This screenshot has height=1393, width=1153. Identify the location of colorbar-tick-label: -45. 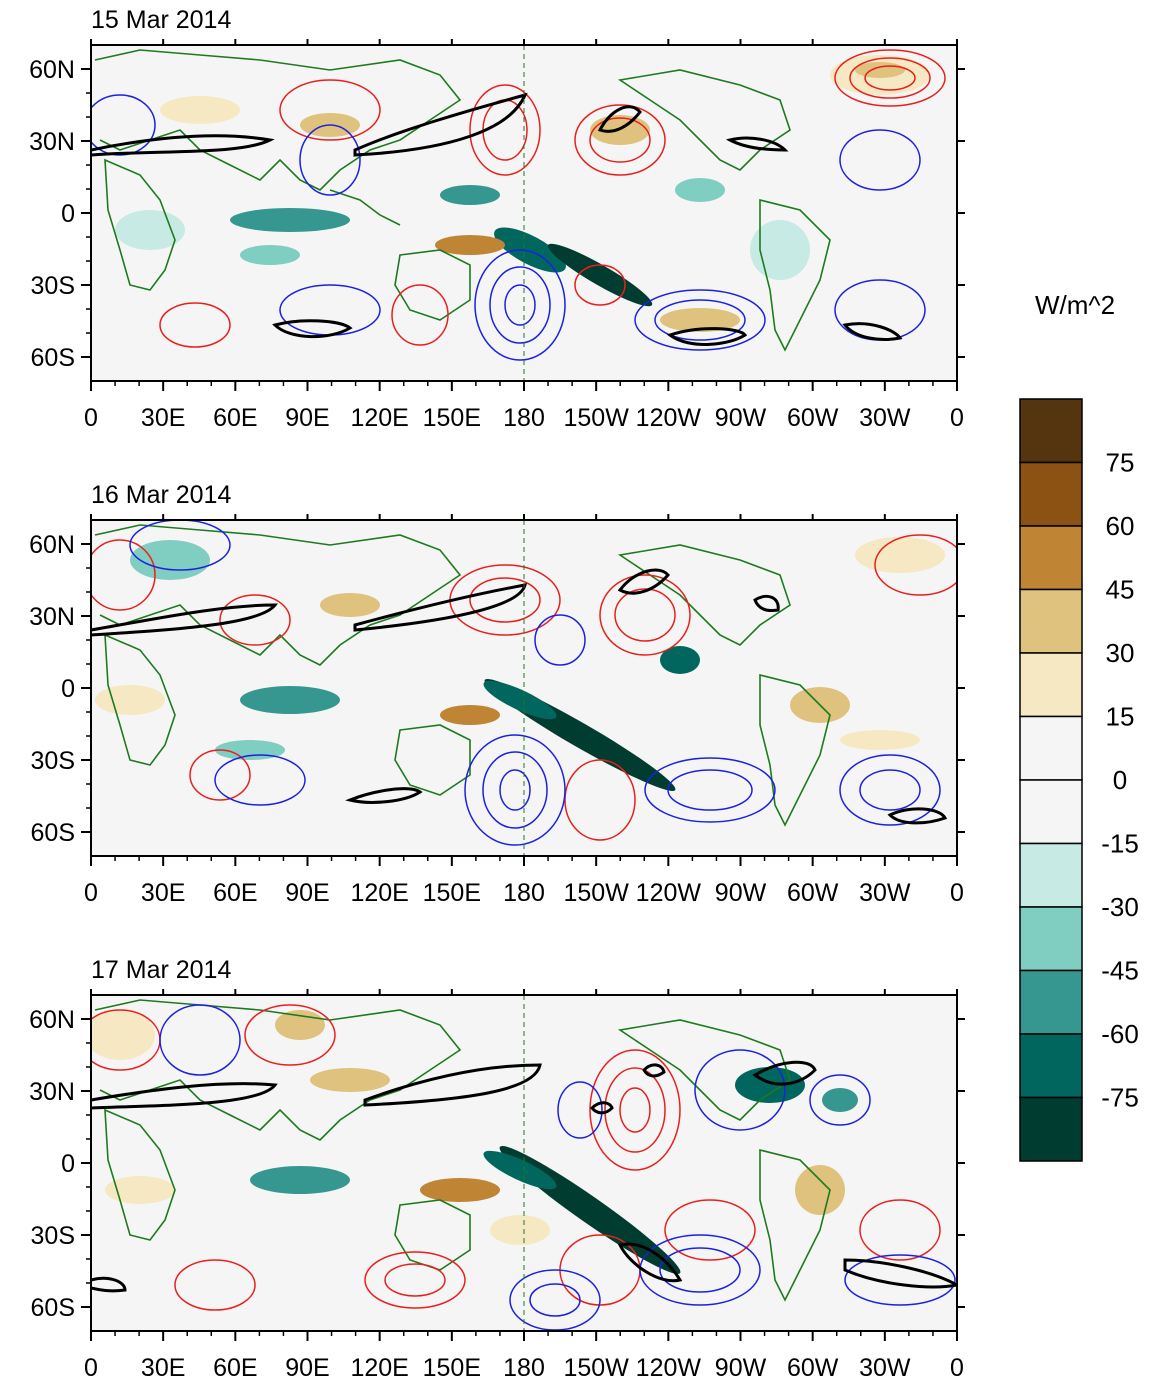
(1120, 971).